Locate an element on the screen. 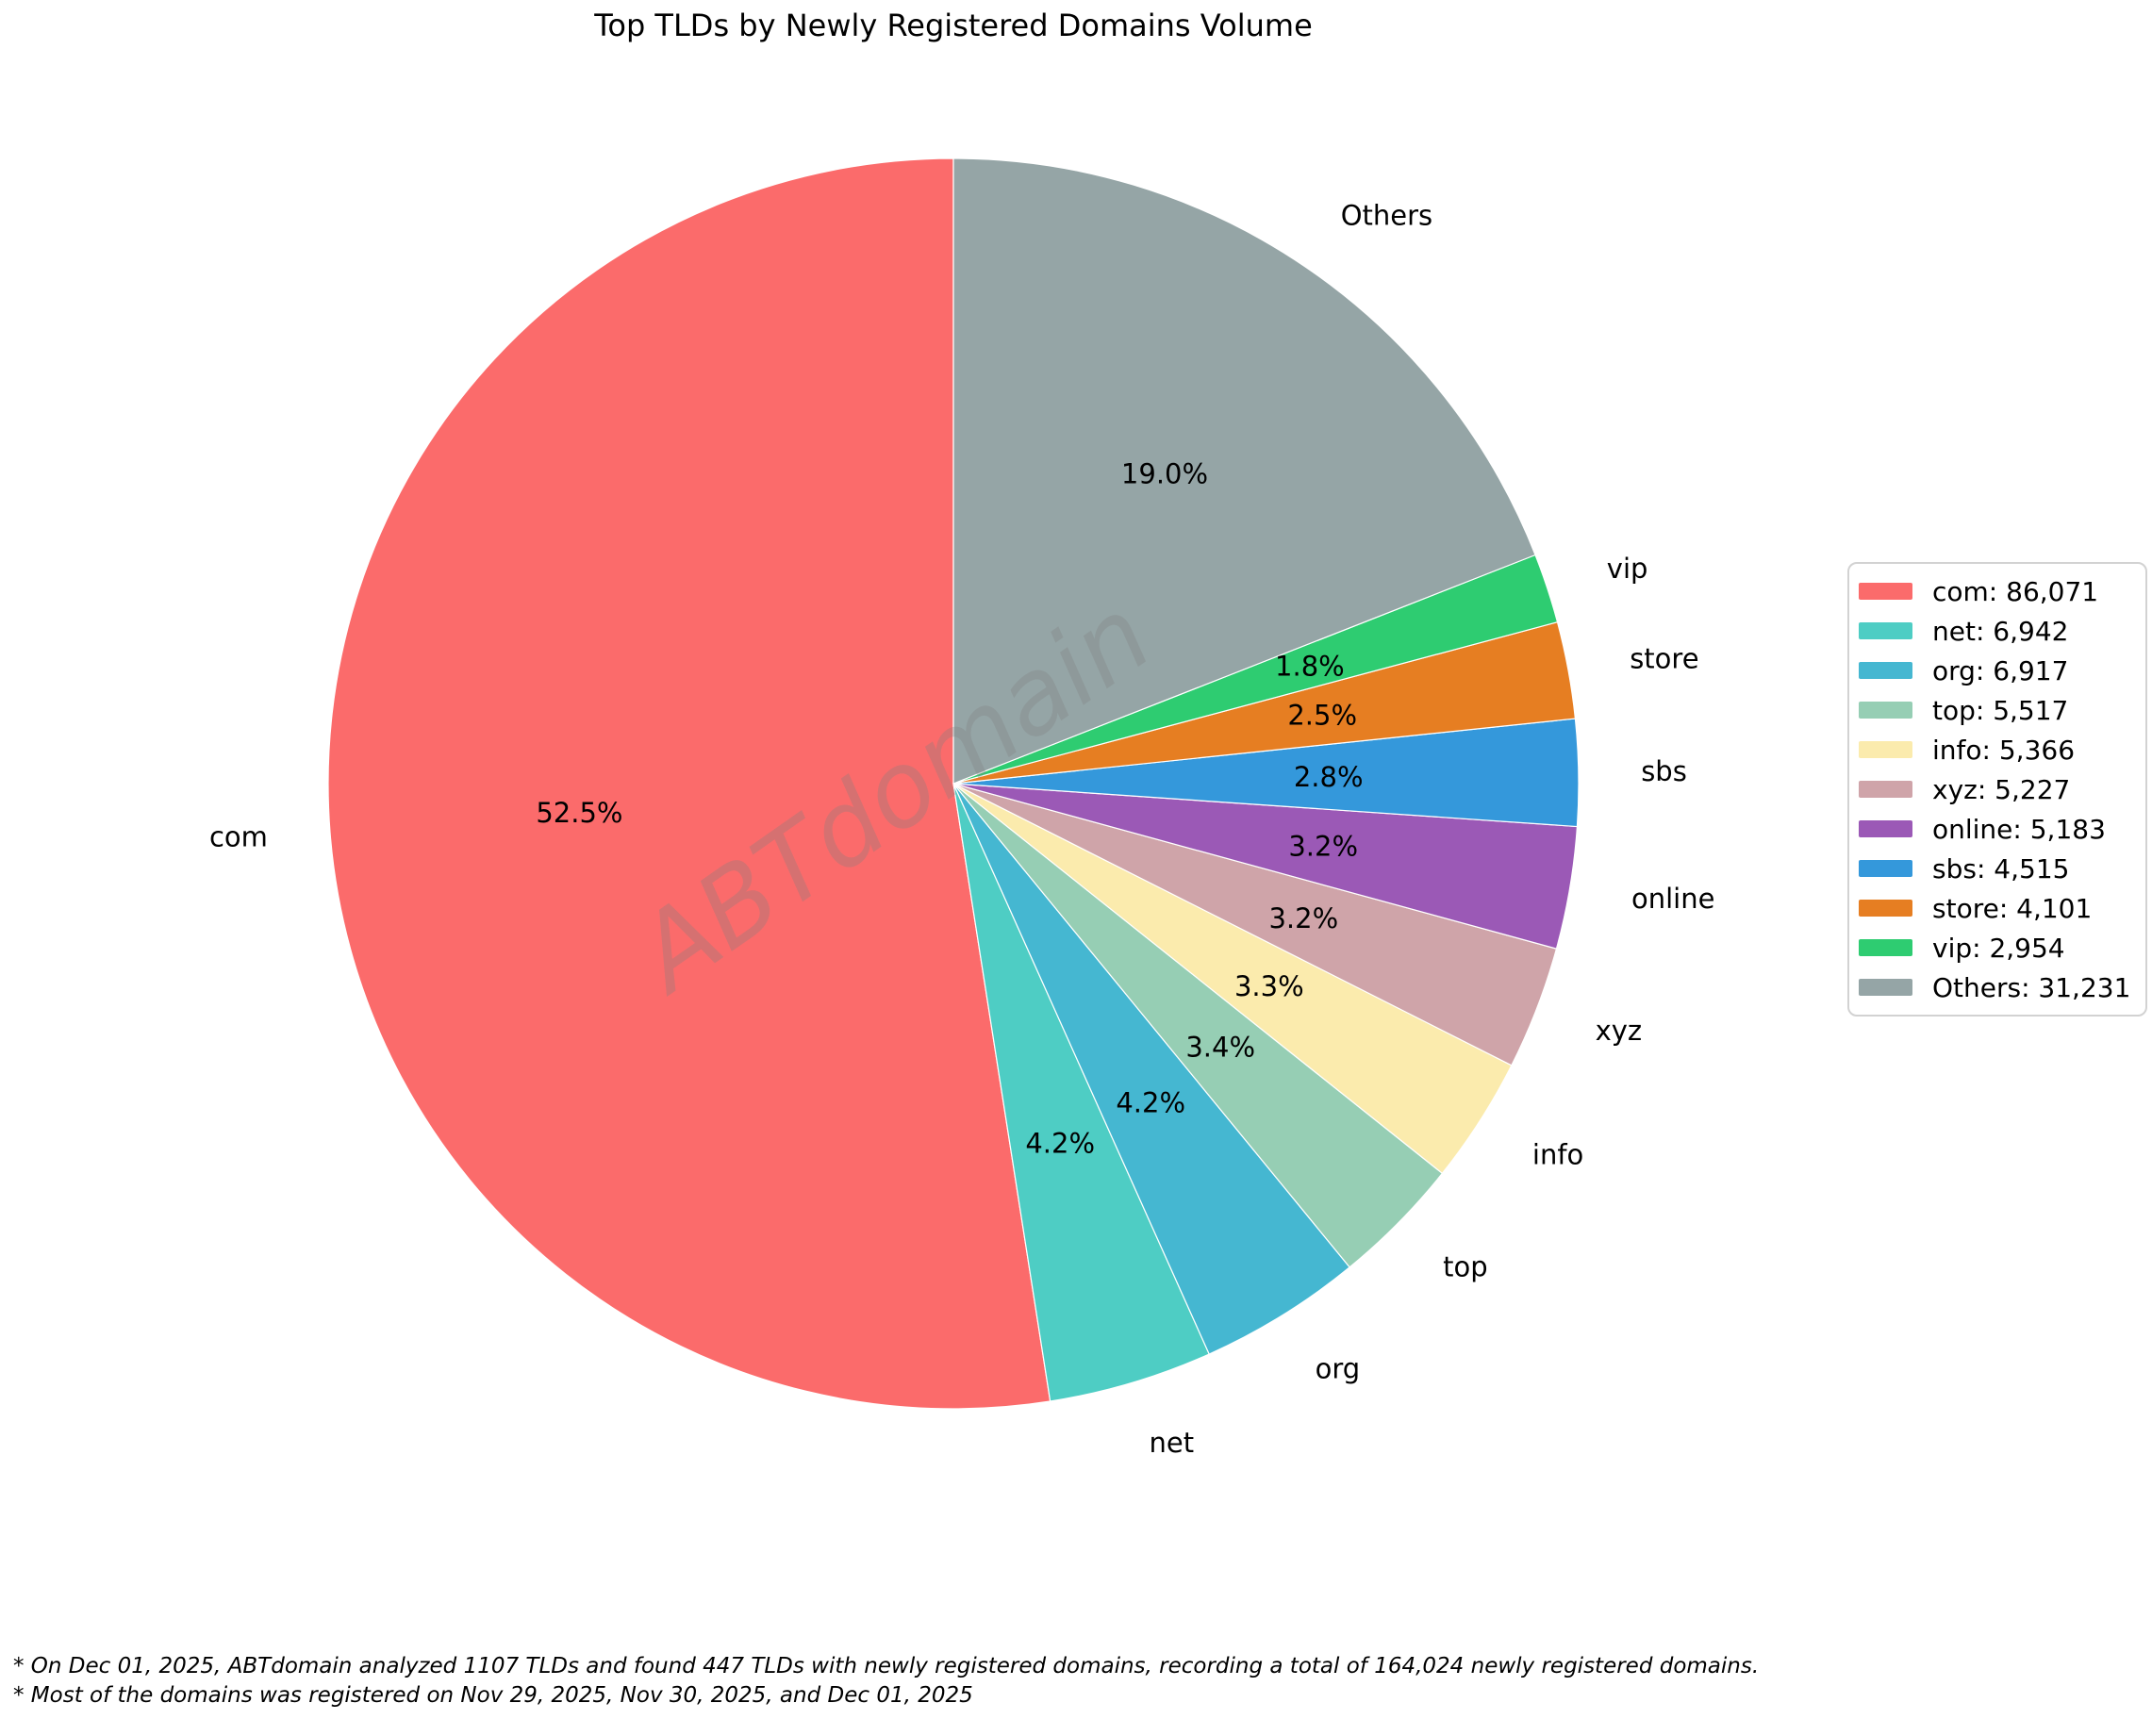 The image size is (2152, 1736). percent-label-sbs: 2.8% is located at coordinates (1329, 777).